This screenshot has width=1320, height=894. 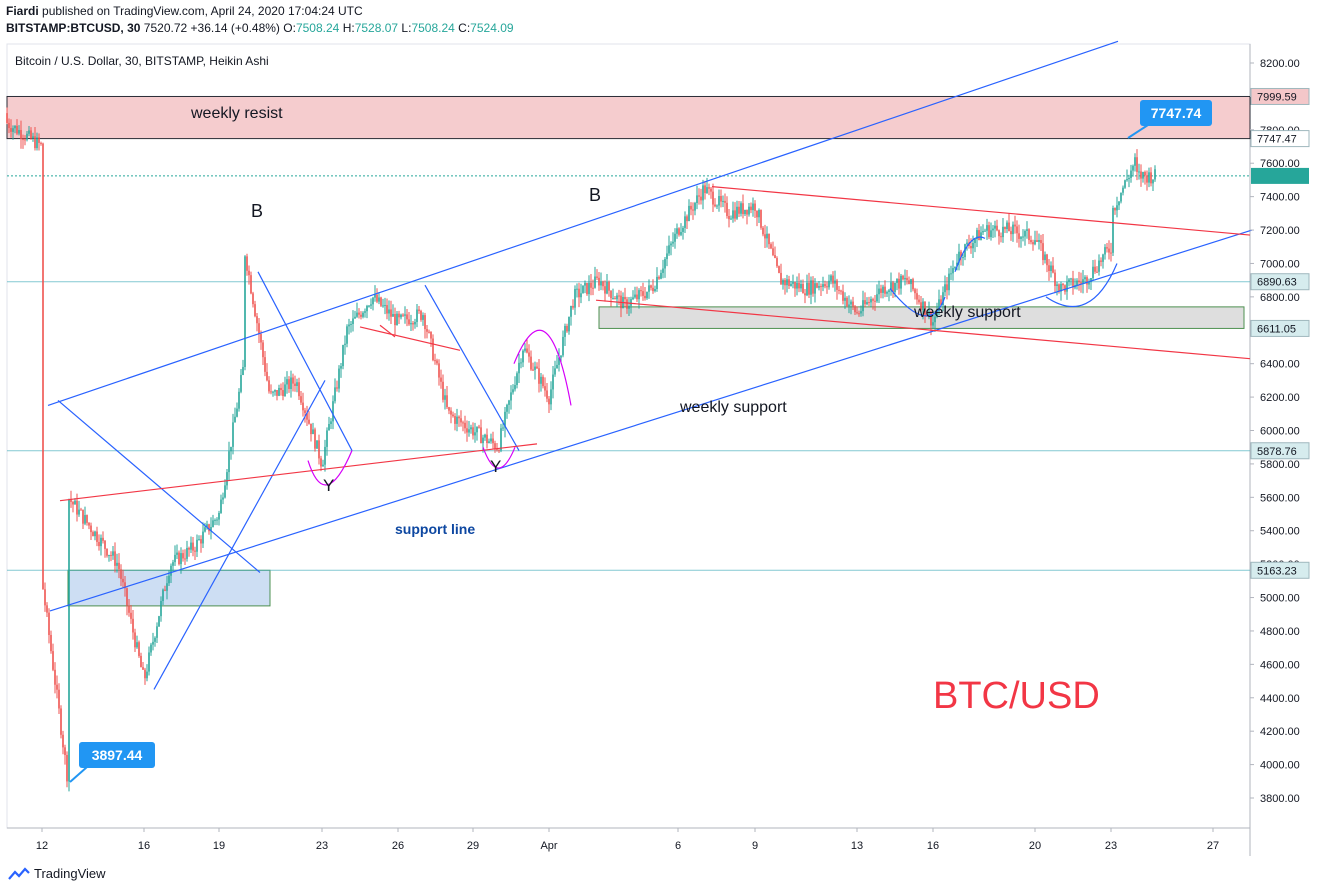 I want to click on y-tick-label: 7200.00, so click(x=1280, y=231).